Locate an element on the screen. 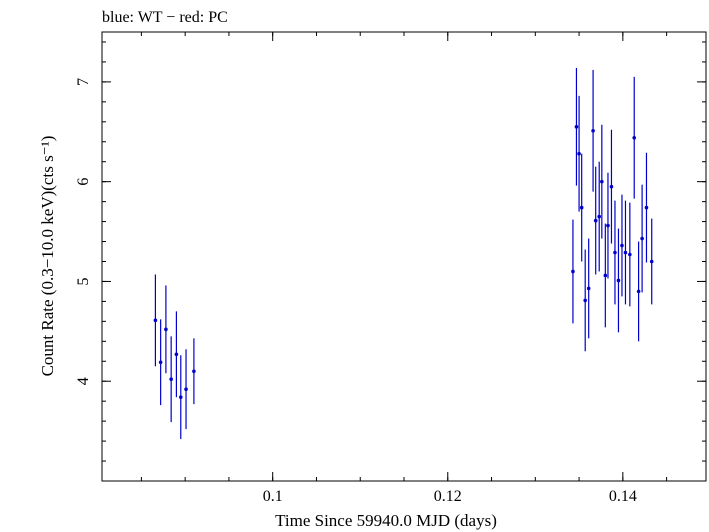 This screenshot has height=532, width=709. chart-title: blue: WT − red: PC is located at coordinates (165, 17).